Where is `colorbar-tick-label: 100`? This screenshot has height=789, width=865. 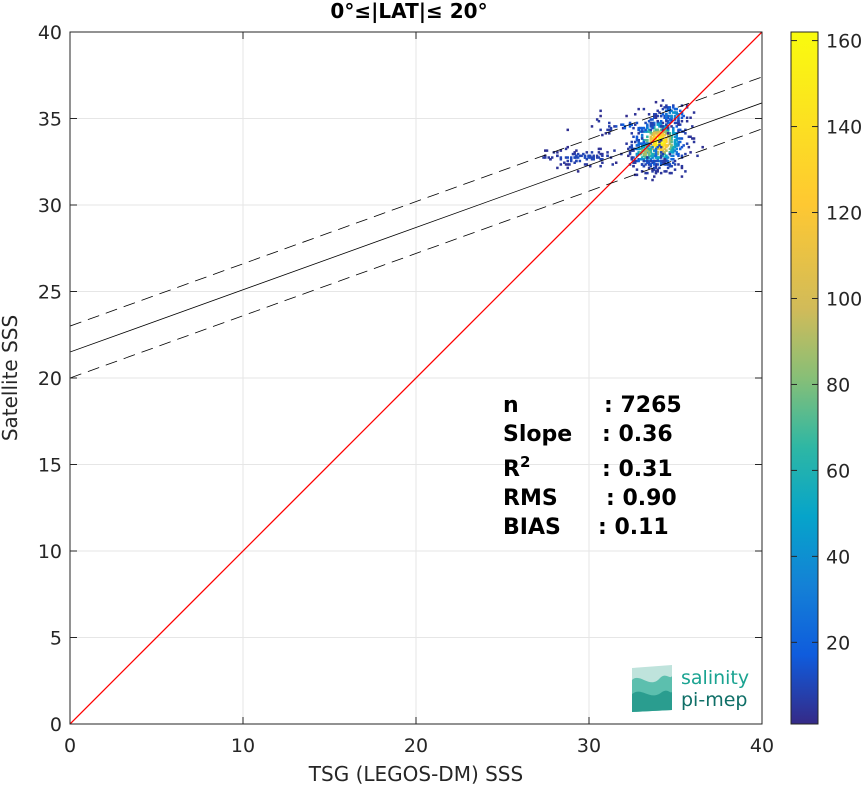
colorbar-tick-label: 100 is located at coordinates (844, 299).